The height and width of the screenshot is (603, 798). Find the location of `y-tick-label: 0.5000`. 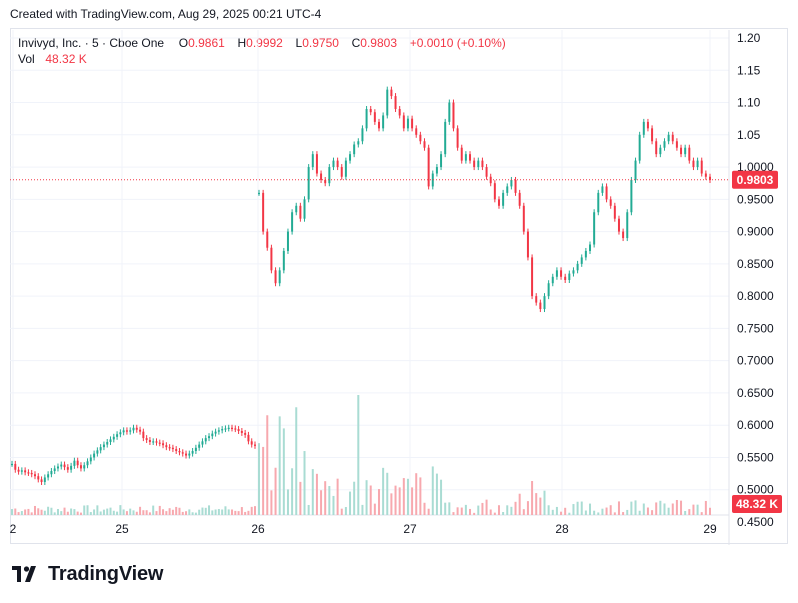

y-tick-label: 0.5000 is located at coordinates (755, 490).